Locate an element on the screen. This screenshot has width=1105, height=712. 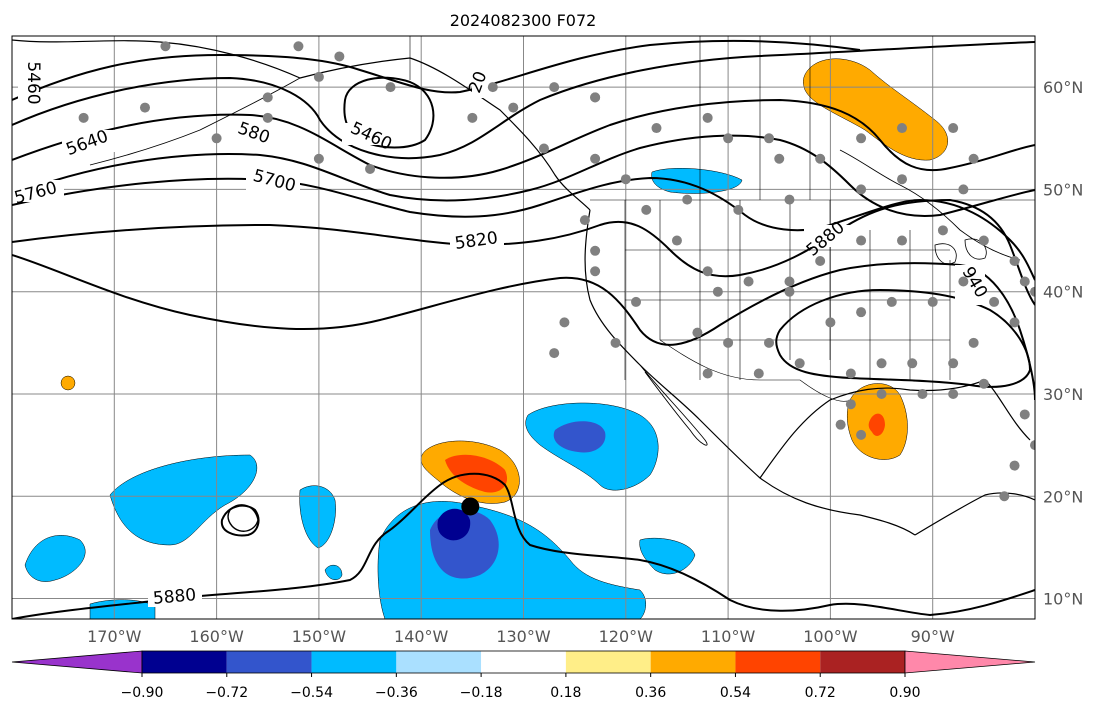
gulf-coast is located at coordinates (895, 429).